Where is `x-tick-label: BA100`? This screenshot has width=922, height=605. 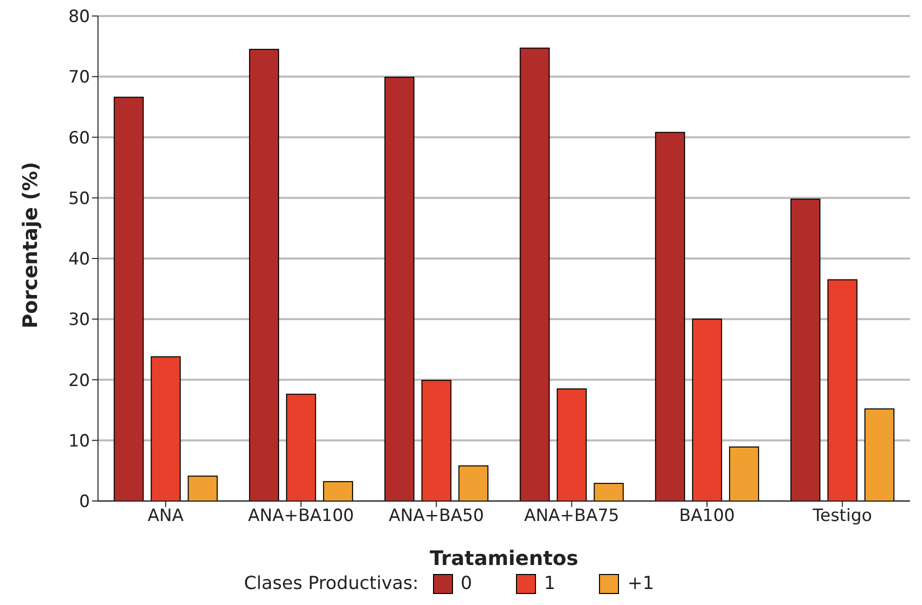
x-tick-label: BA100 is located at coordinates (707, 516).